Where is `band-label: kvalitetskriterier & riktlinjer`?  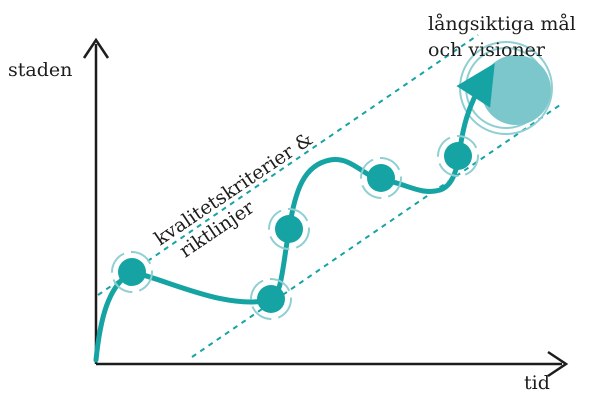
band-label: kvalitetskriterier & riktlinjer is located at coordinates (233, 195).